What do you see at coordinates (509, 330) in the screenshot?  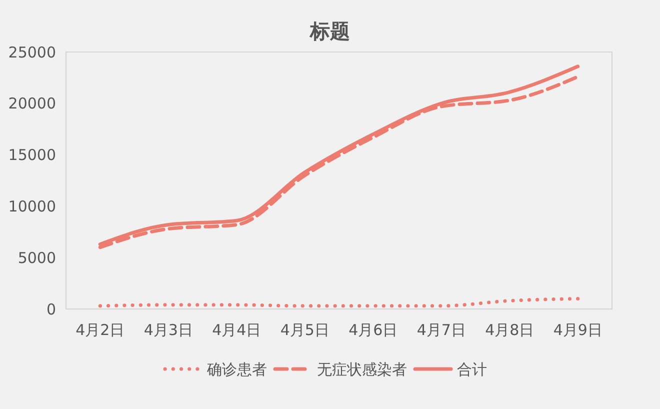 I see `x-tick-label: 4月8日` at bounding box center [509, 330].